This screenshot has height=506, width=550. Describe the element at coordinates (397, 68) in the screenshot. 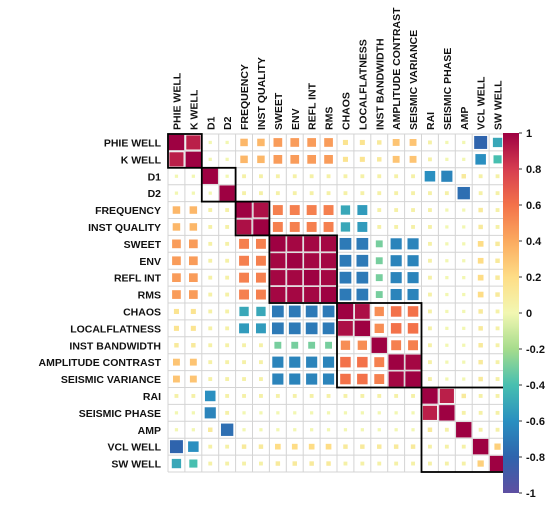

I see `column-label: AMPLITUDE CONTRAST` at that location.